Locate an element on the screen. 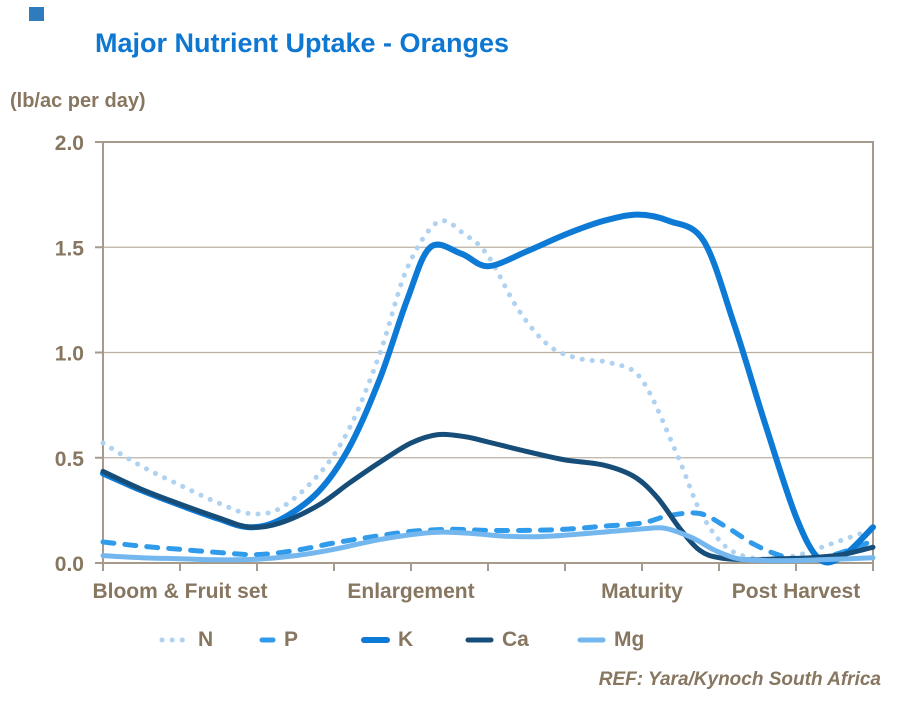  reference-note: REF: Yara/Kynoch South Africa is located at coordinates (739, 679).